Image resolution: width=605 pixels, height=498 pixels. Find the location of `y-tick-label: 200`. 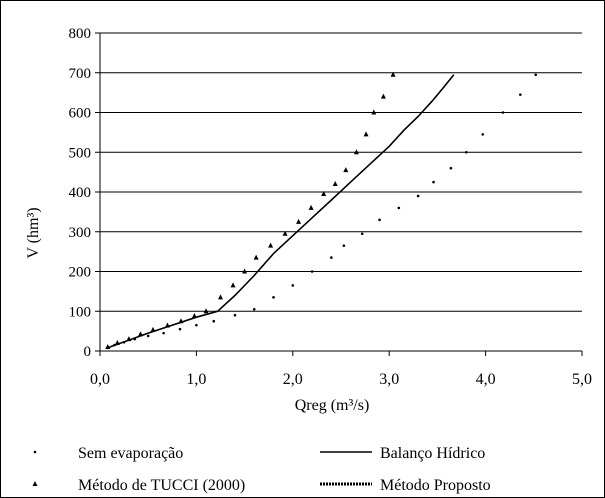

y-tick-label: 200 is located at coordinates (80, 273).